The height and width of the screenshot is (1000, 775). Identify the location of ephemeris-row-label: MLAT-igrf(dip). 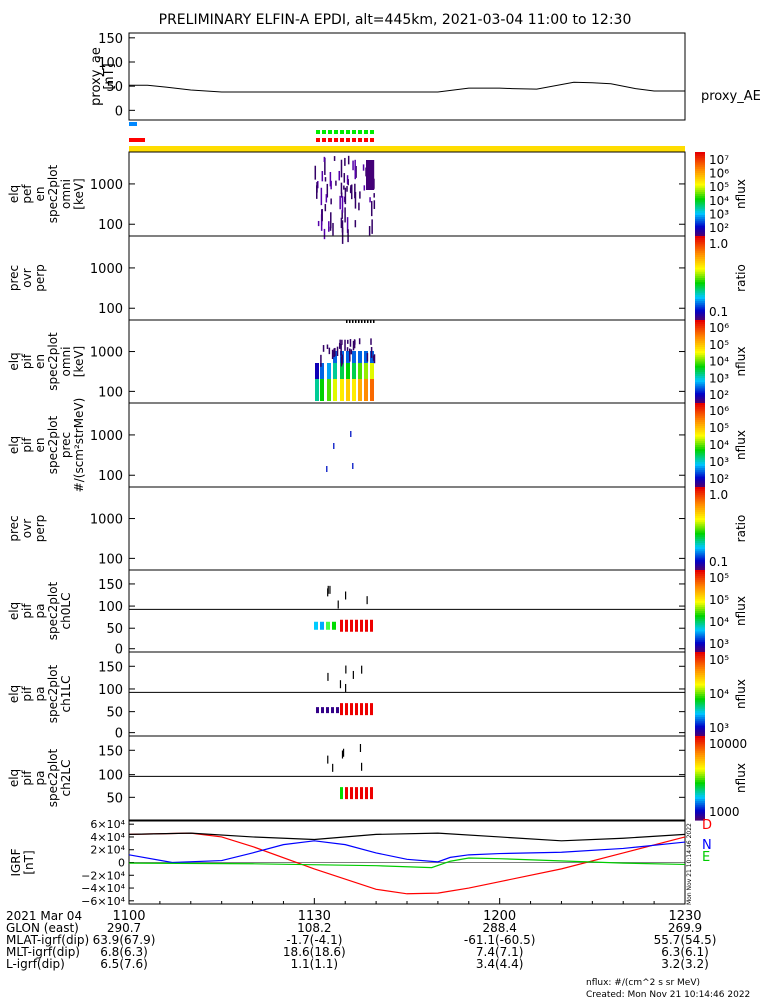
(47, 940).